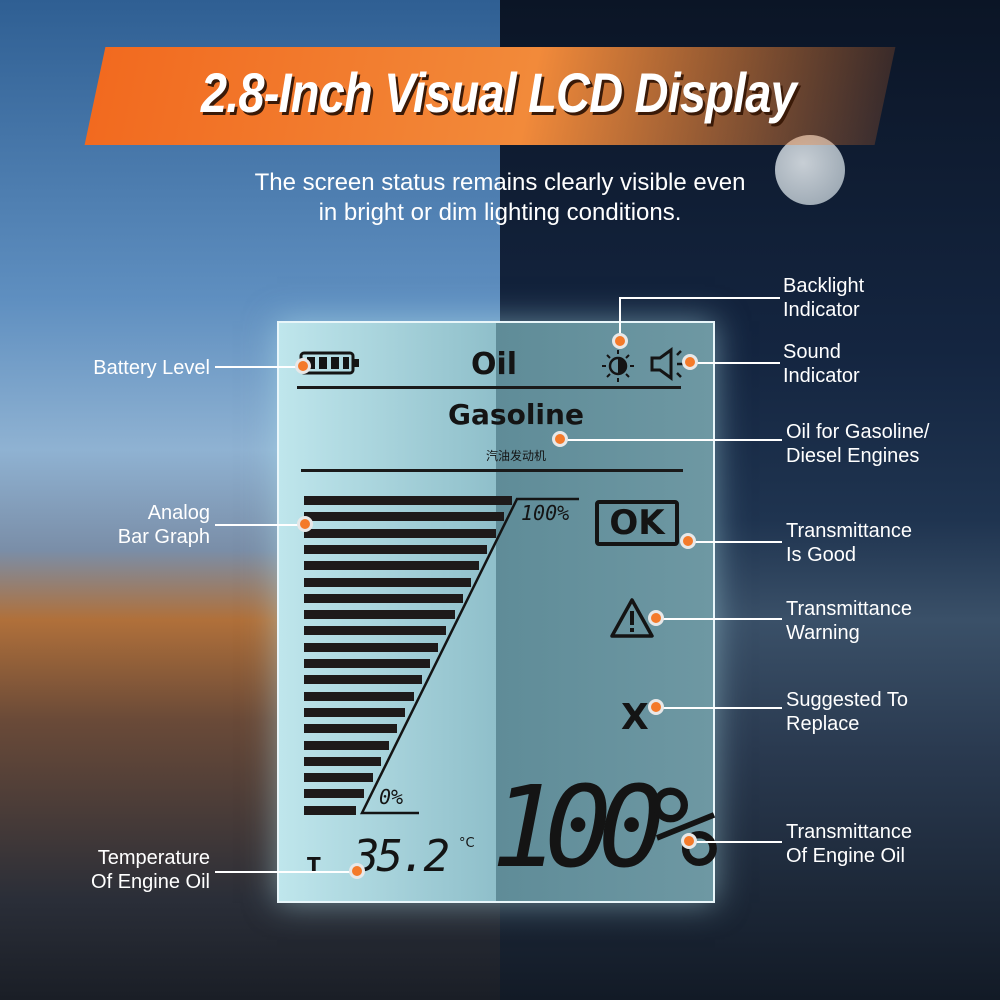 The width and height of the screenshot is (1000, 1000). Describe the element at coordinates (401, 856) in the screenshot. I see `temperature-value: 35.2` at that location.